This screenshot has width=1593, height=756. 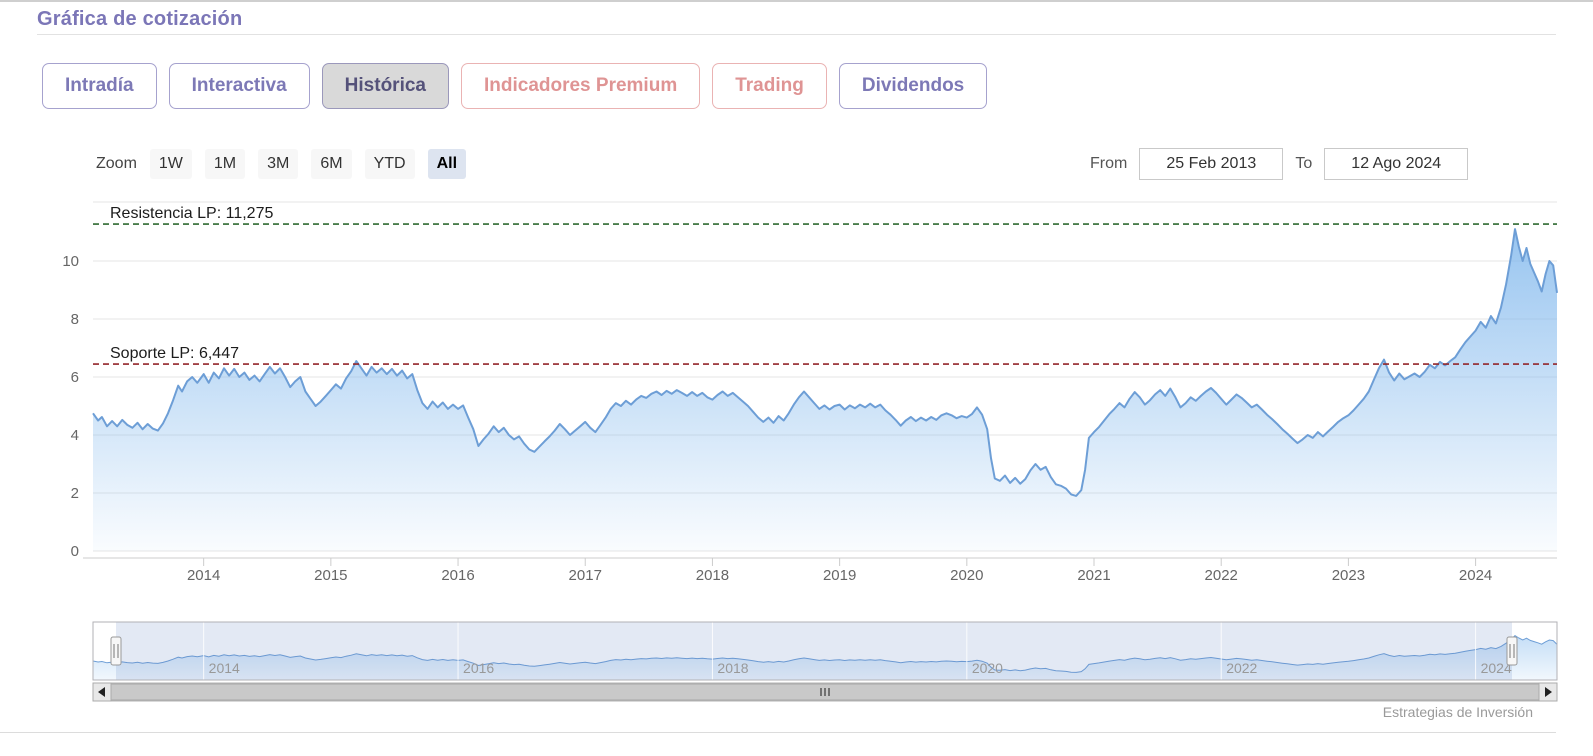 I want to click on navigator-selected-mask, so click(x=814, y=651).